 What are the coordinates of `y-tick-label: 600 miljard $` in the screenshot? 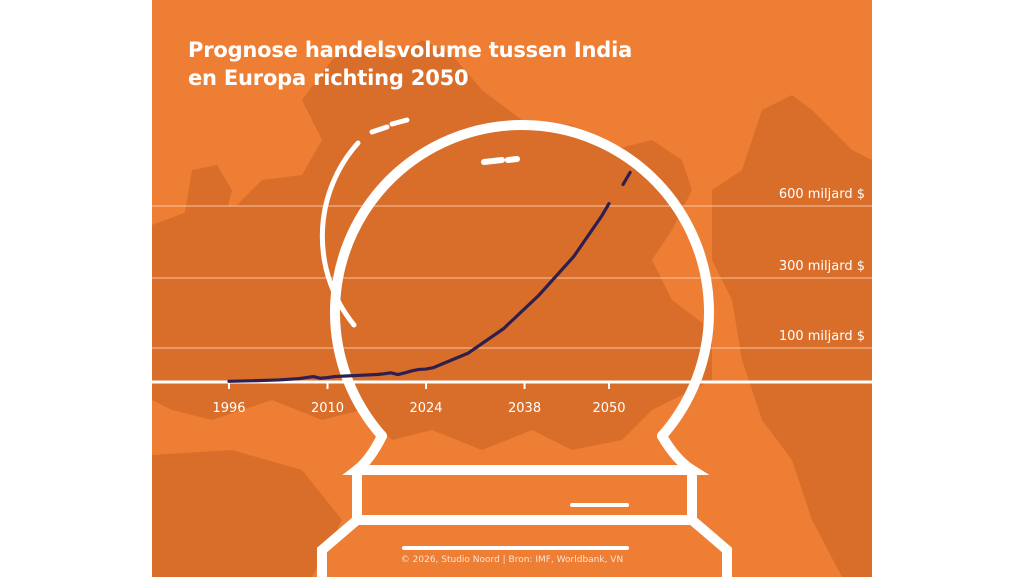 It's located at (822, 194).